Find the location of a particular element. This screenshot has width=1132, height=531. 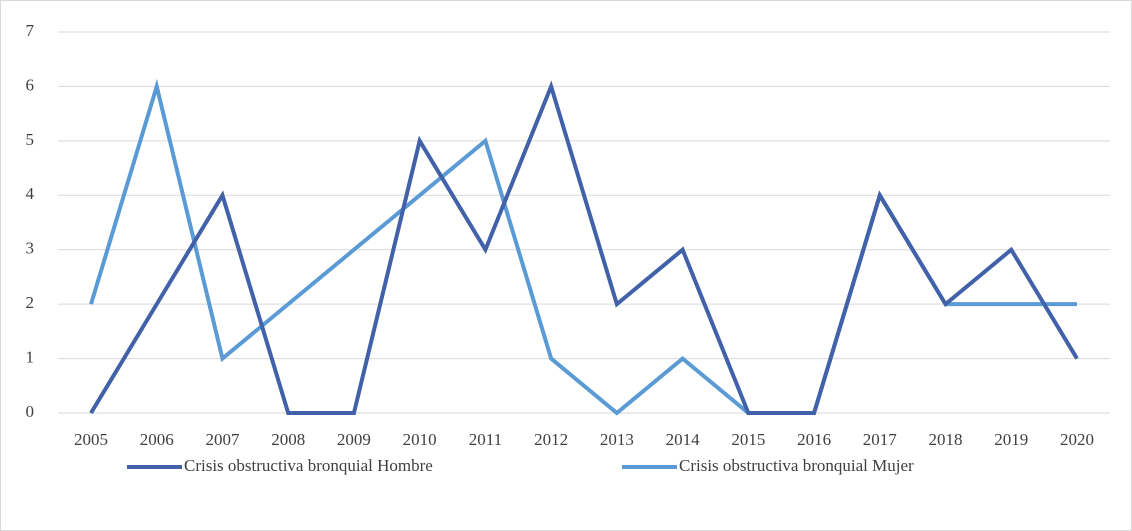

x-tick-label: 2015 is located at coordinates (748, 439).